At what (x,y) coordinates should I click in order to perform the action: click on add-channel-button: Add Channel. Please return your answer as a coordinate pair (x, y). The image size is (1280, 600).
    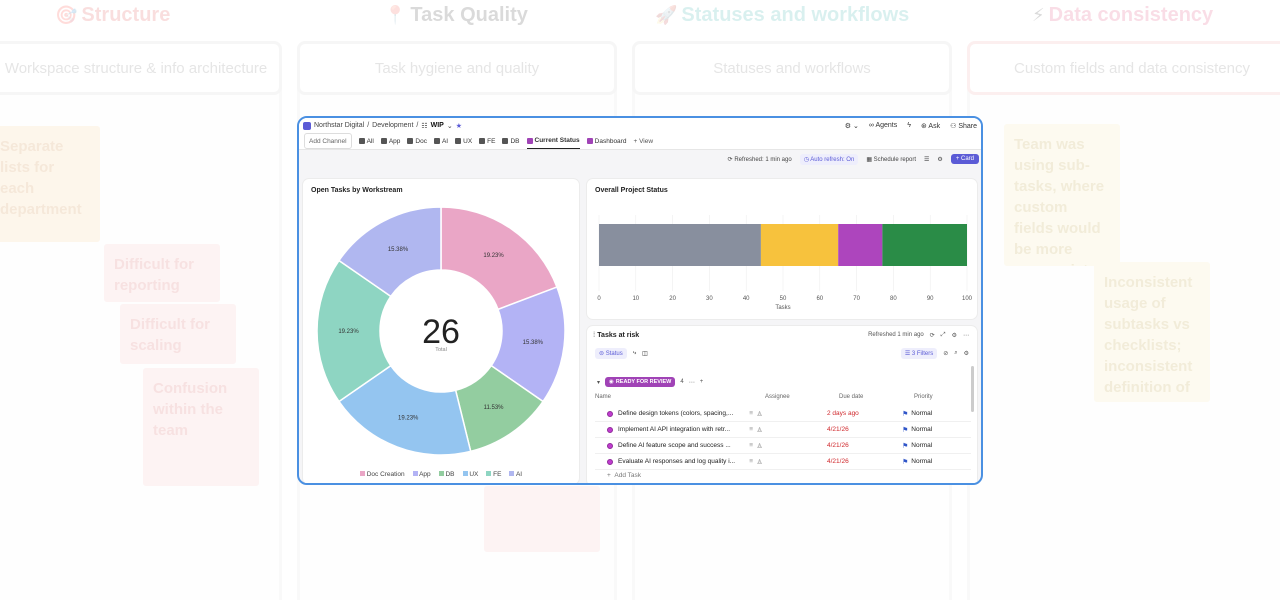
    Looking at the image, I should click on (328, 141).